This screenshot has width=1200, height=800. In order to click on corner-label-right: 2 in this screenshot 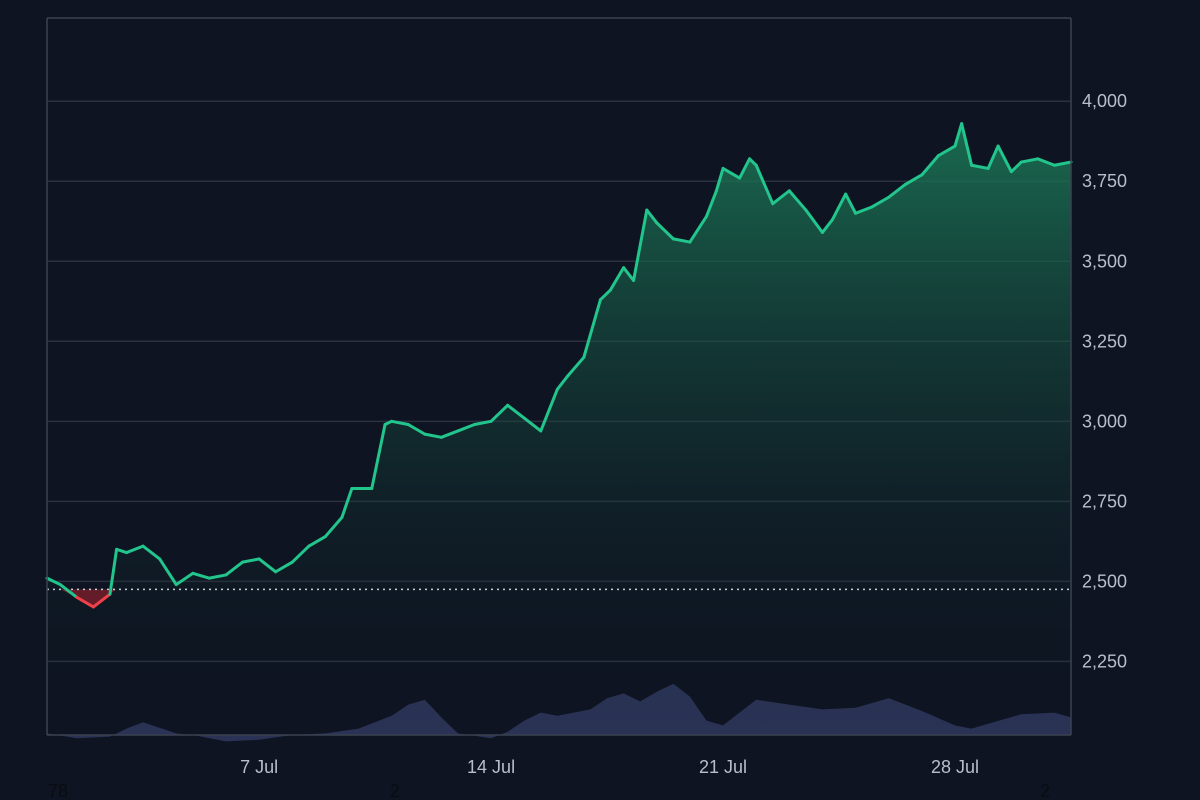, I will do `click(1045, 790)`.